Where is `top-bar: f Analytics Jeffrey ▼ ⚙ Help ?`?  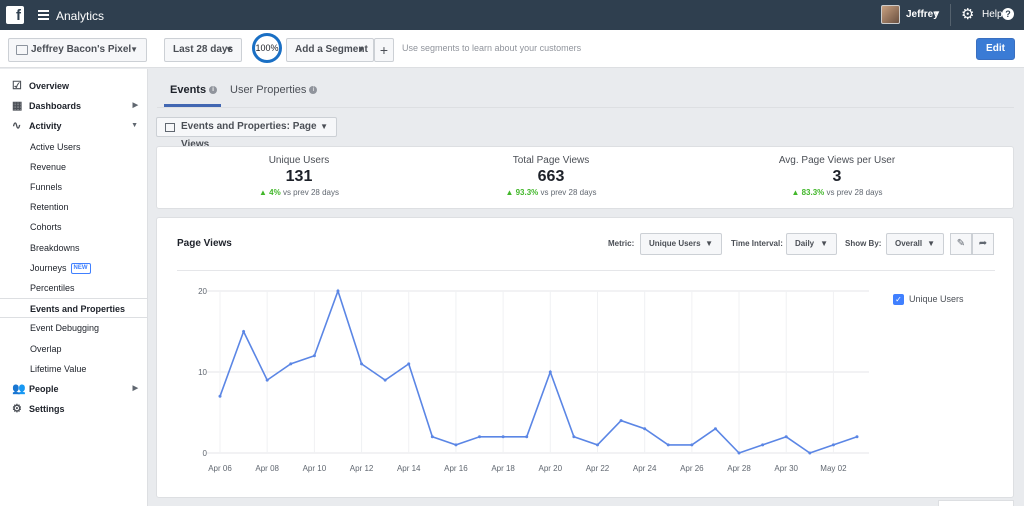
top-bar: f Analytics Jeffrey ▼ ⚙ Help ? is located at coordinates (512, 15).